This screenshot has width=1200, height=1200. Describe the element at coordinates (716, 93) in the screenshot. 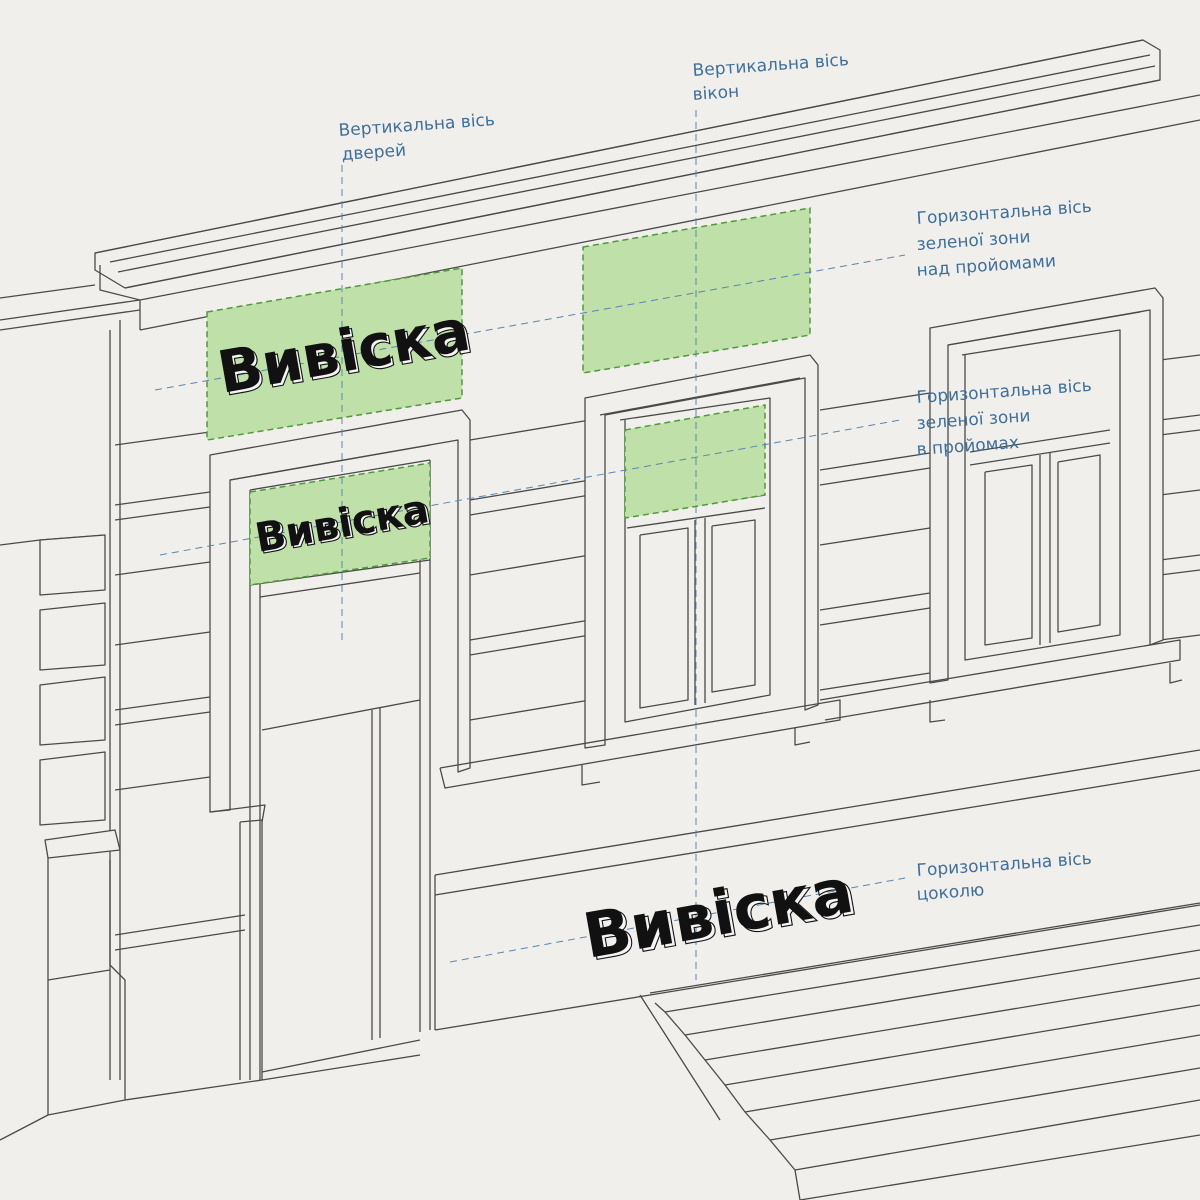

I see `svg-text: вікон` at that location.